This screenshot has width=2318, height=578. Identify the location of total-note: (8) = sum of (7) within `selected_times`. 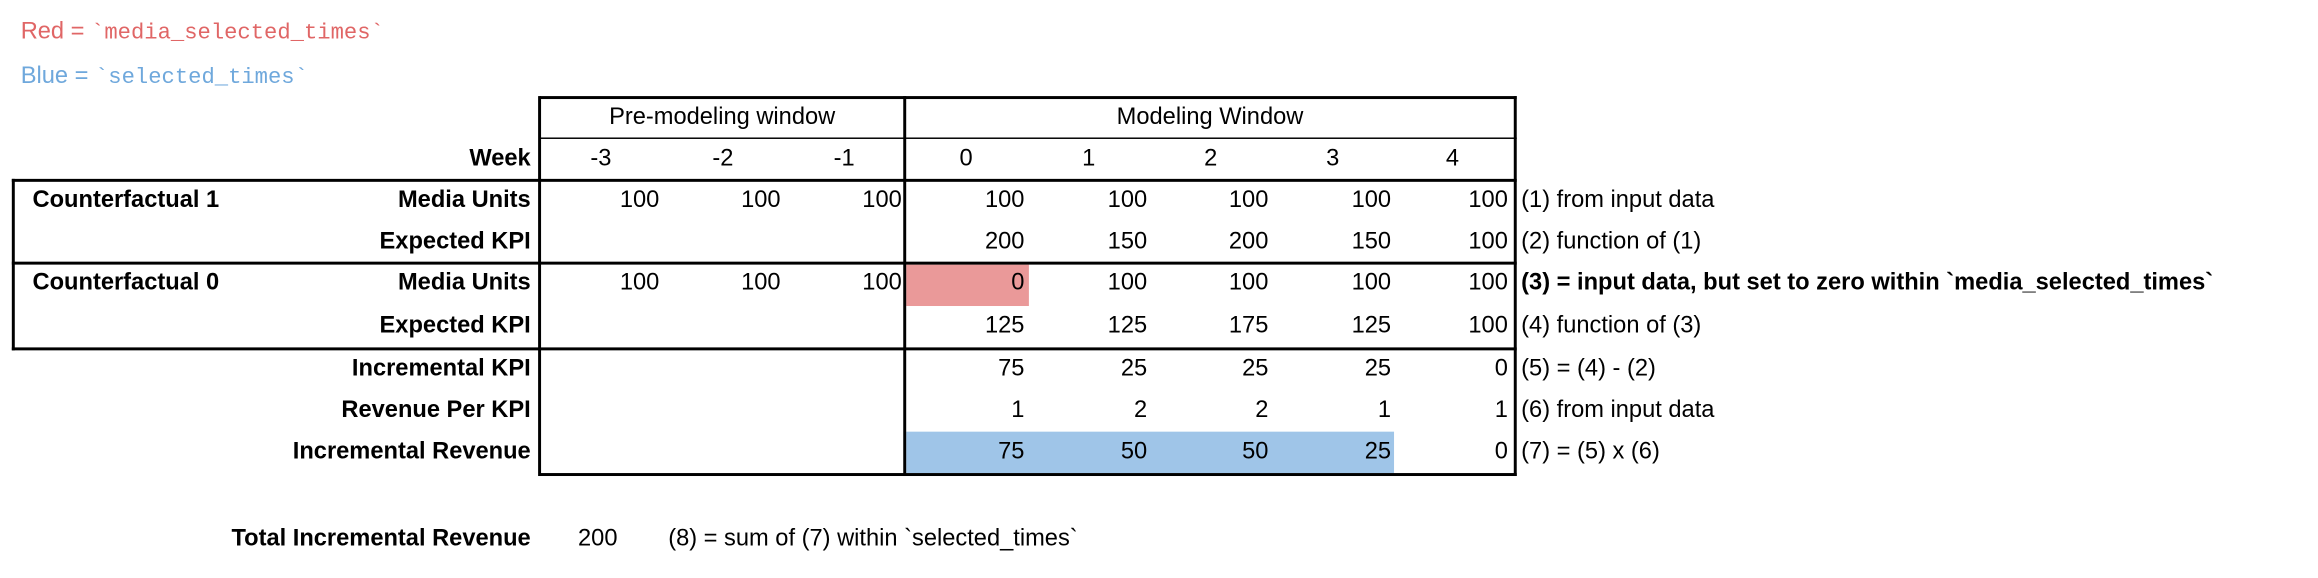
(873, 539).